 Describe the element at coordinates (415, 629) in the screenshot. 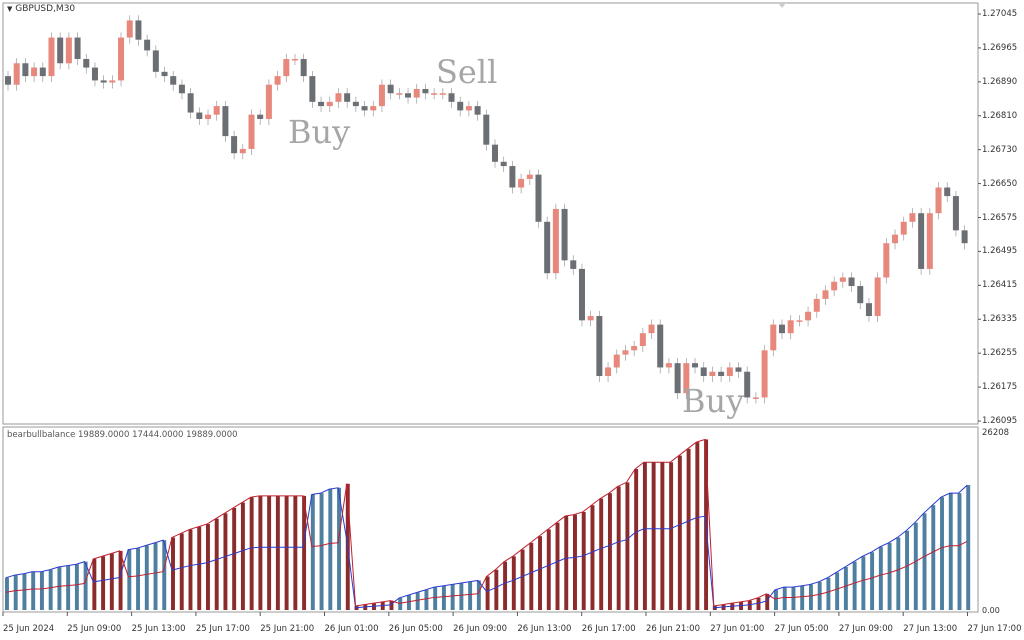

I see `time-tick-label: 26 Jun 05:00` at that location.